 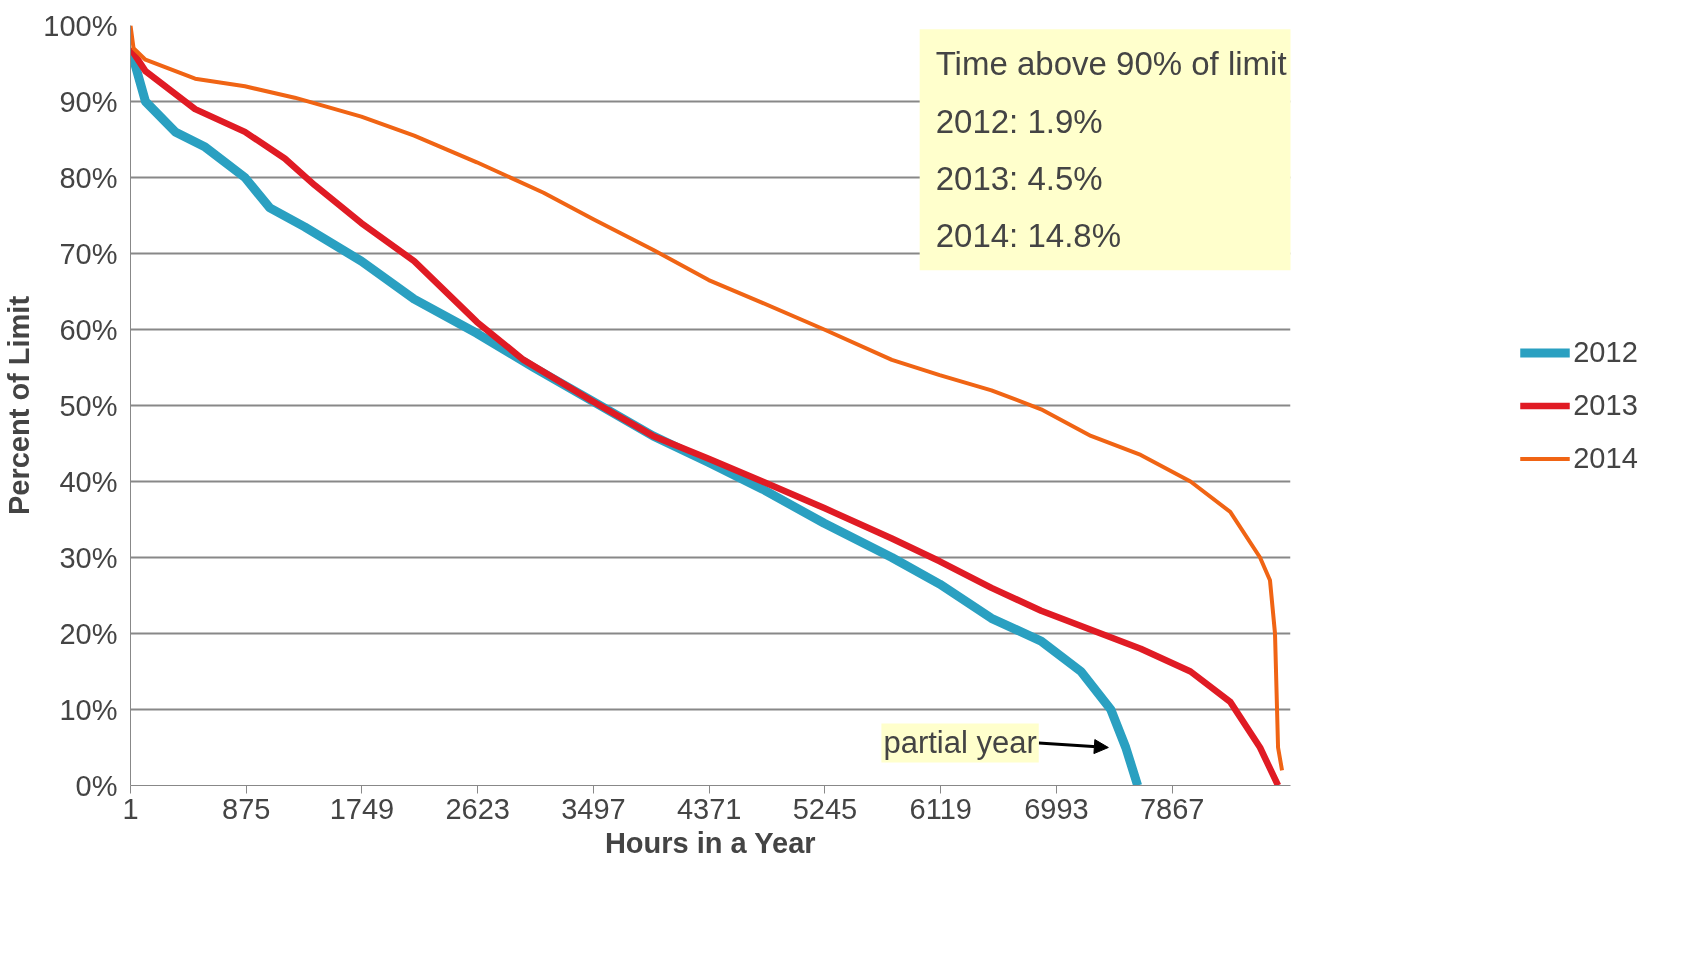 I want to click on x-tick-label: 6993, so click(x=1056, y=808).